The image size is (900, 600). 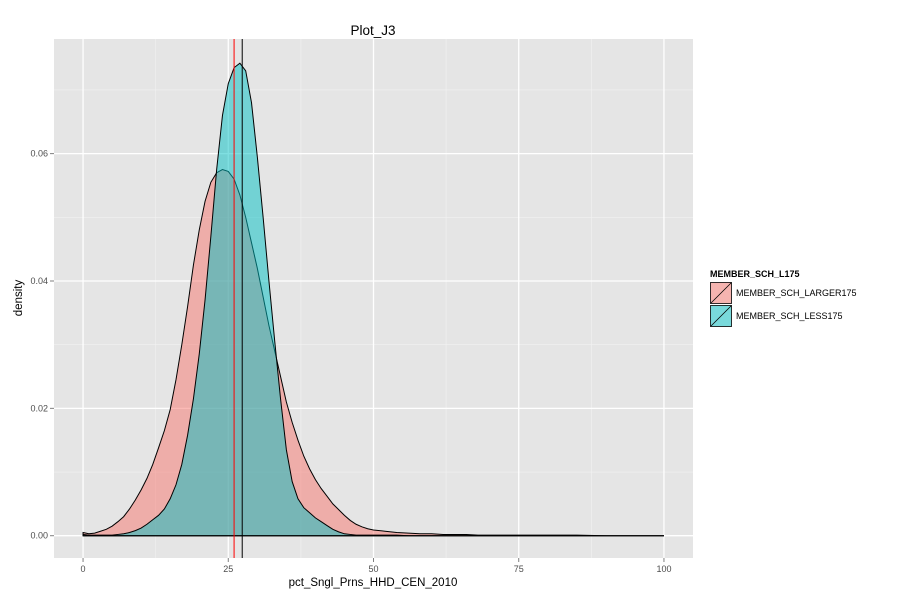 I want to click on y-tick-label: 0.00, so click(x=39, y=536).